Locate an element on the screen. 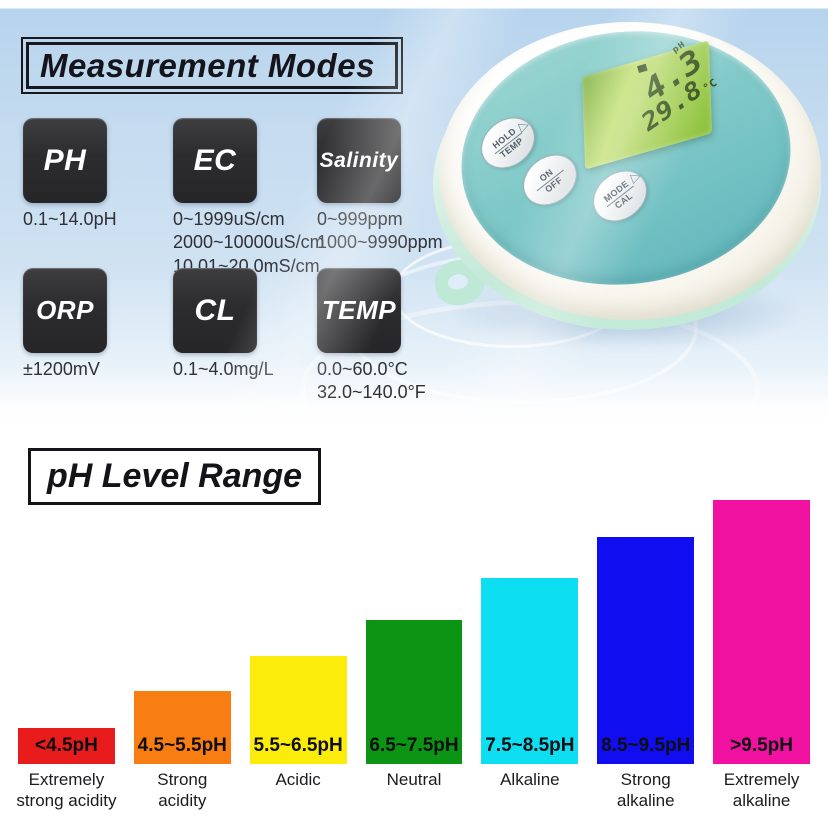 This screenshot has width=828, height=828. mode-range-line: 0~1999uS/cm is located at coordinates (229, 219).